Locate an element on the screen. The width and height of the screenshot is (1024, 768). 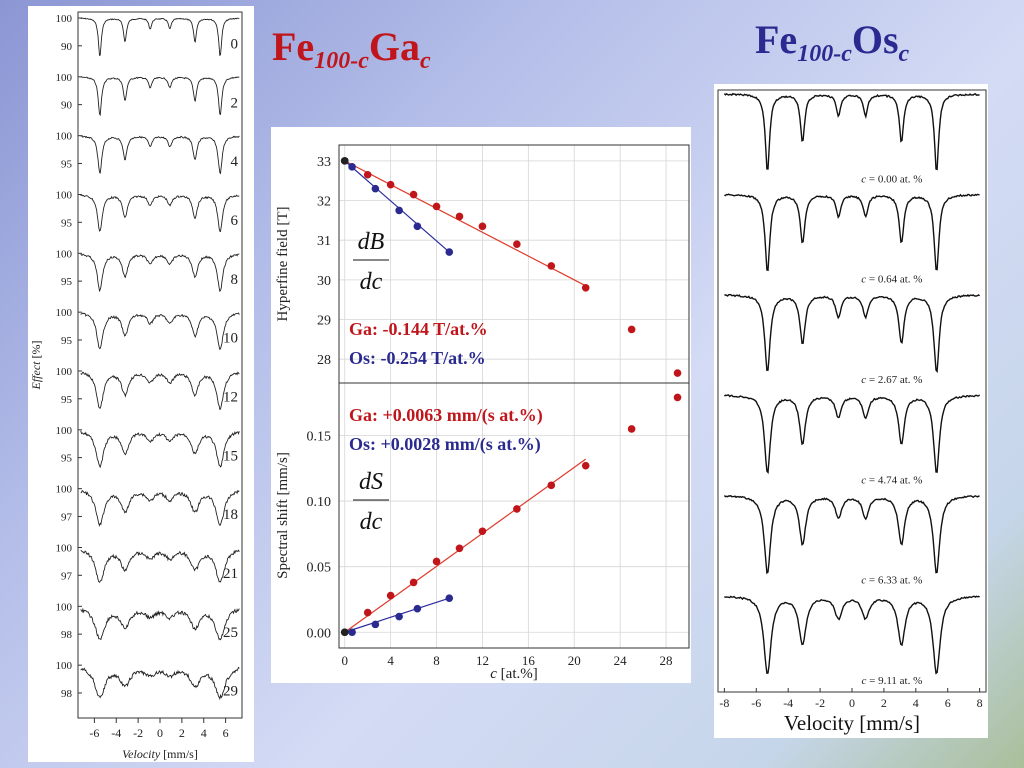
xtick-label: 12 is located at coordinates (482, 660).